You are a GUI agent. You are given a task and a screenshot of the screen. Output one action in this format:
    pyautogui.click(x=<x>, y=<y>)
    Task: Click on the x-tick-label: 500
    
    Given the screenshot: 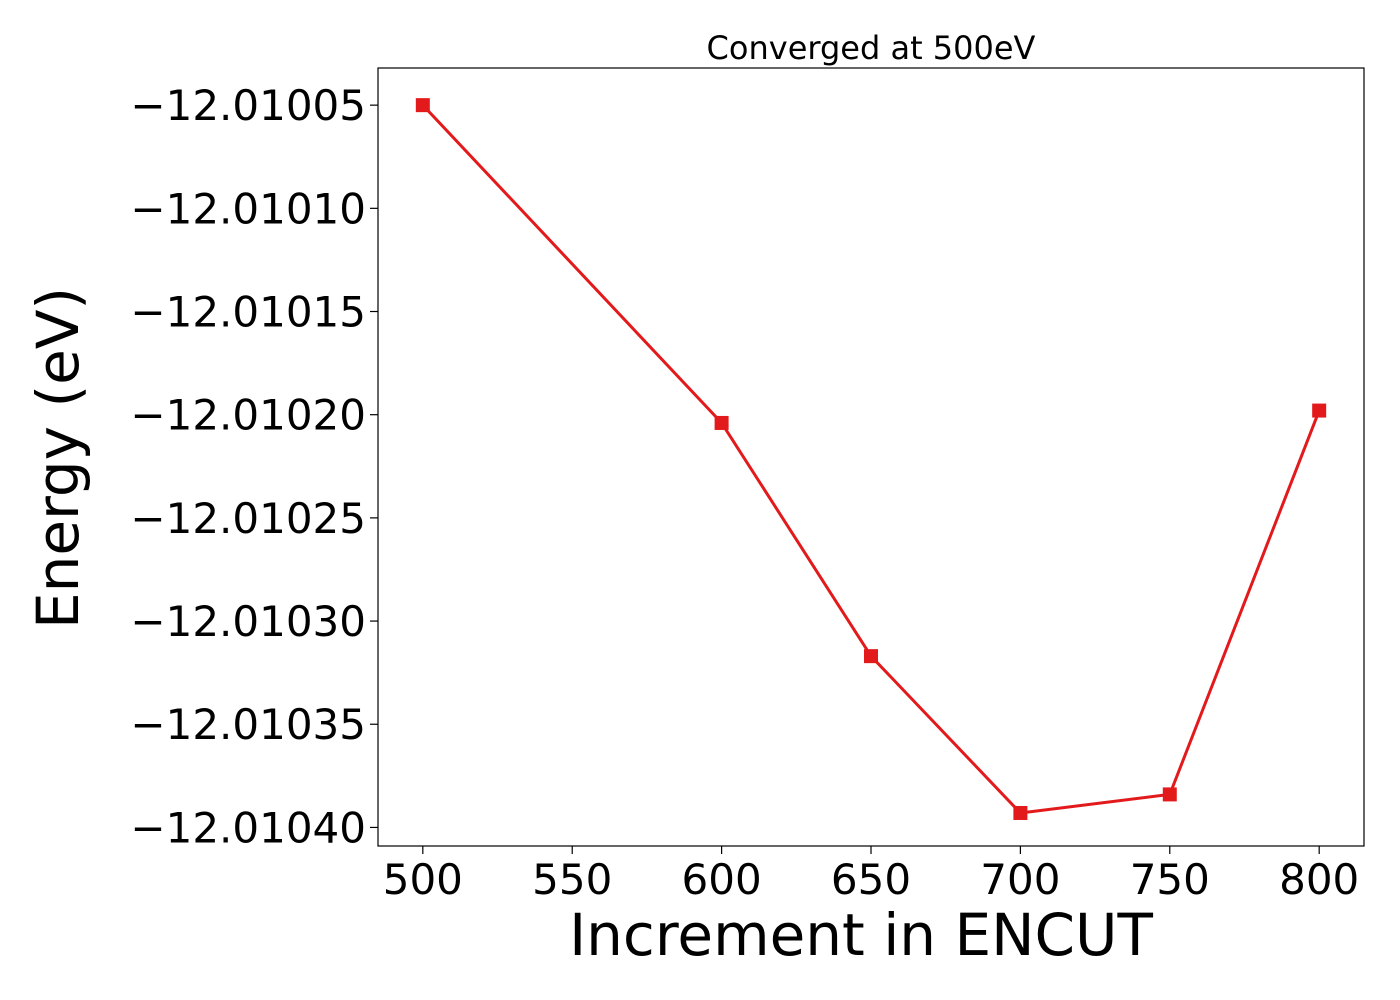 What is the action you would take?
    pyautogui.click(x=423, y=879)
    